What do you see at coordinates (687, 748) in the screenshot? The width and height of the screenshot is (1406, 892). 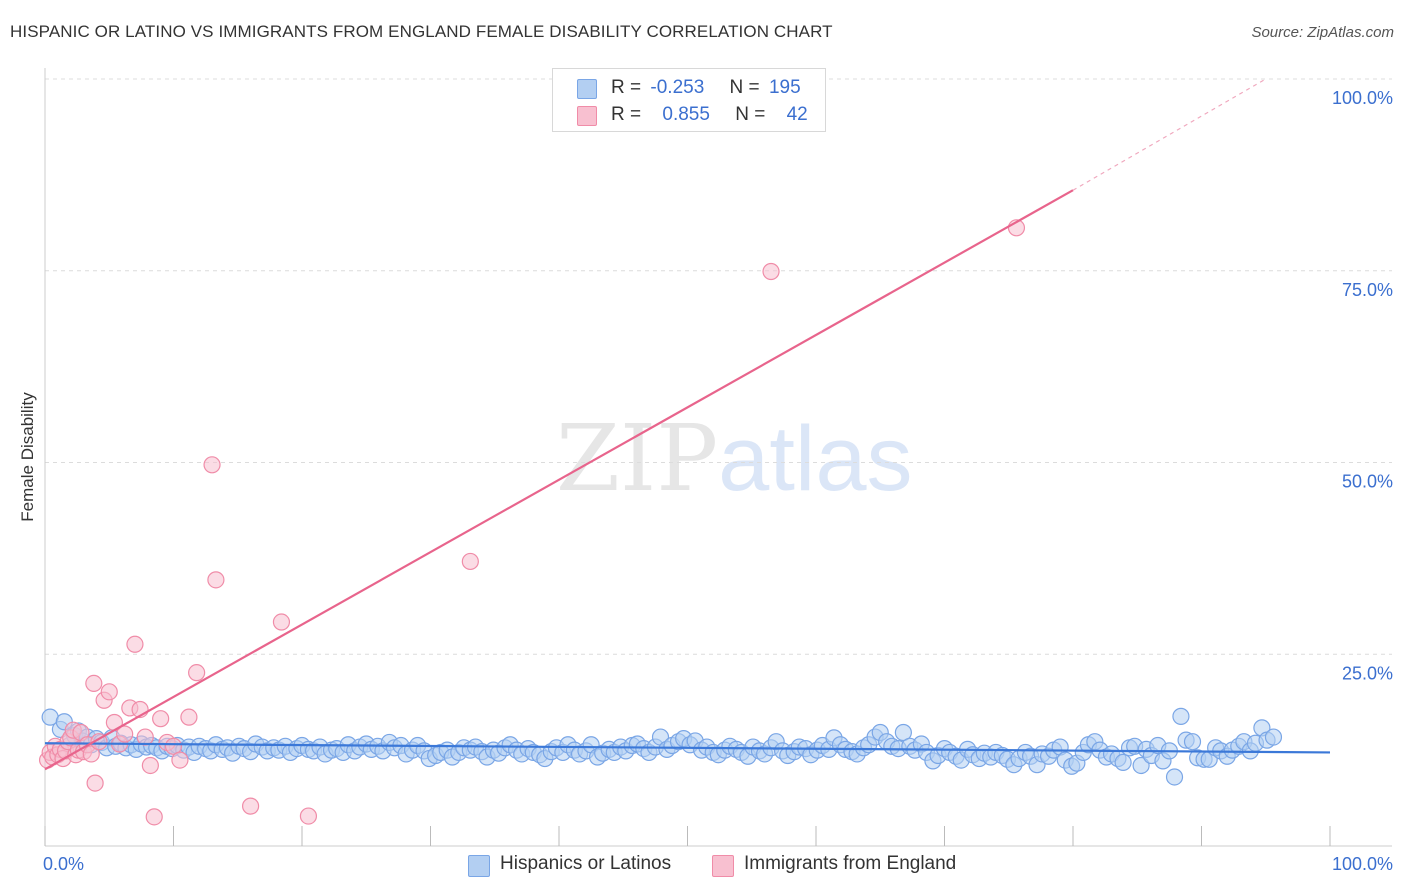 I see `trend-line-hispanic` at bounding box center [687, 748].